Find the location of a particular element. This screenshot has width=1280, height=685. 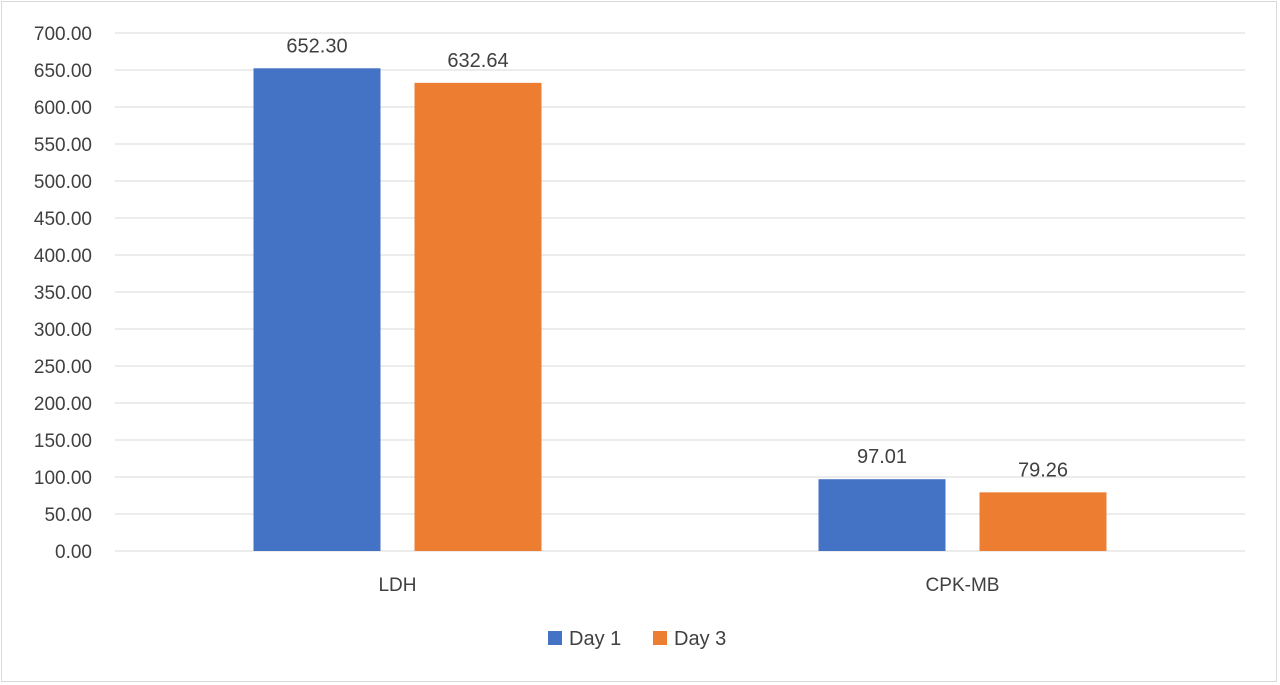

y-tick-label: 500.00 is located at coordinates (63, 182).